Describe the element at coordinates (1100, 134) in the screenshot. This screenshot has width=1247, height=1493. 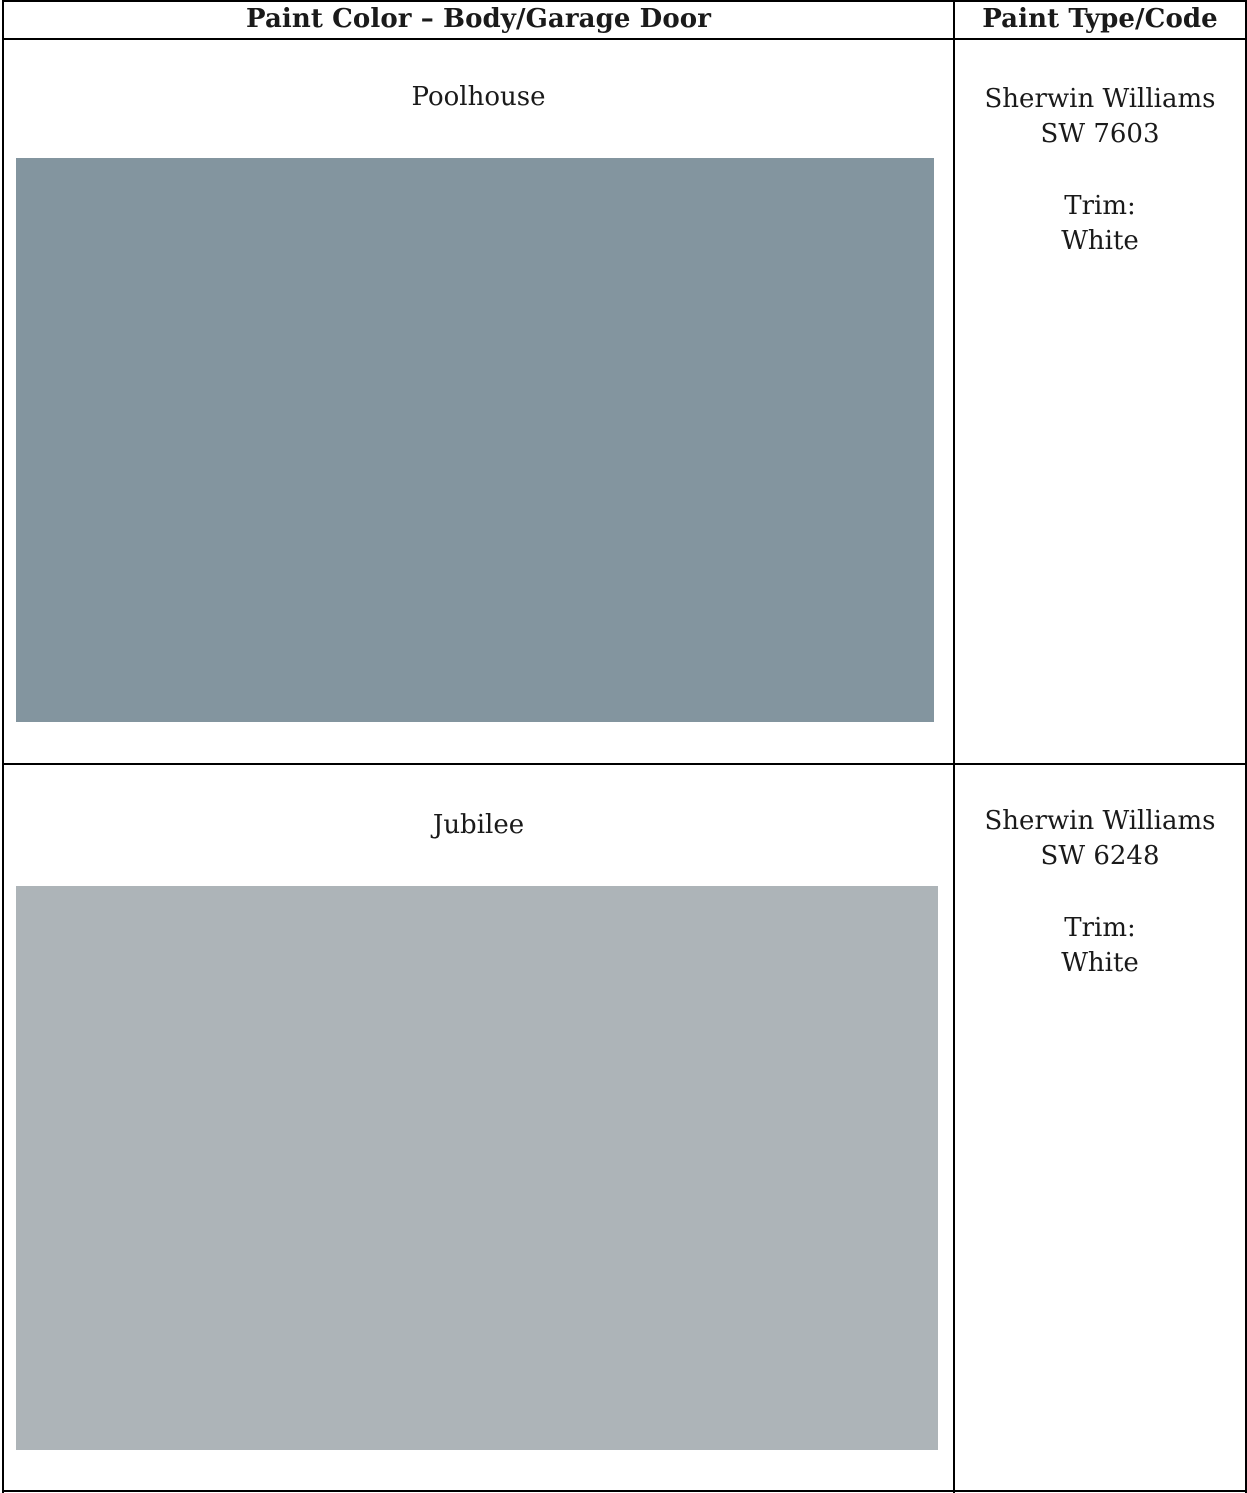
I see `paint-code: SW 7603` at that location.